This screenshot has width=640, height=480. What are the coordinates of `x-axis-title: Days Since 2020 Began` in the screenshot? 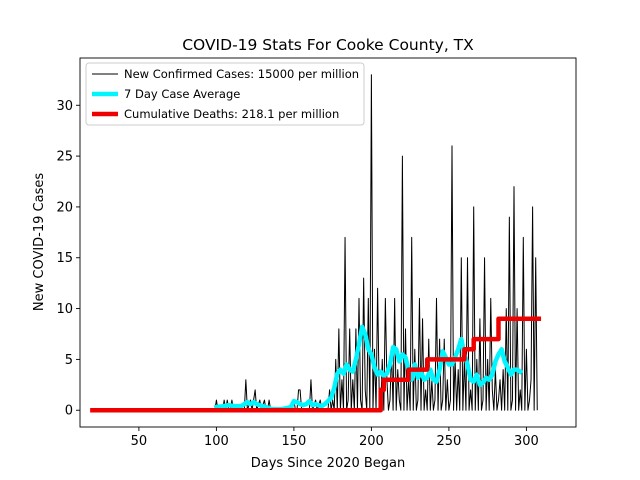 It's located at (328, 463).